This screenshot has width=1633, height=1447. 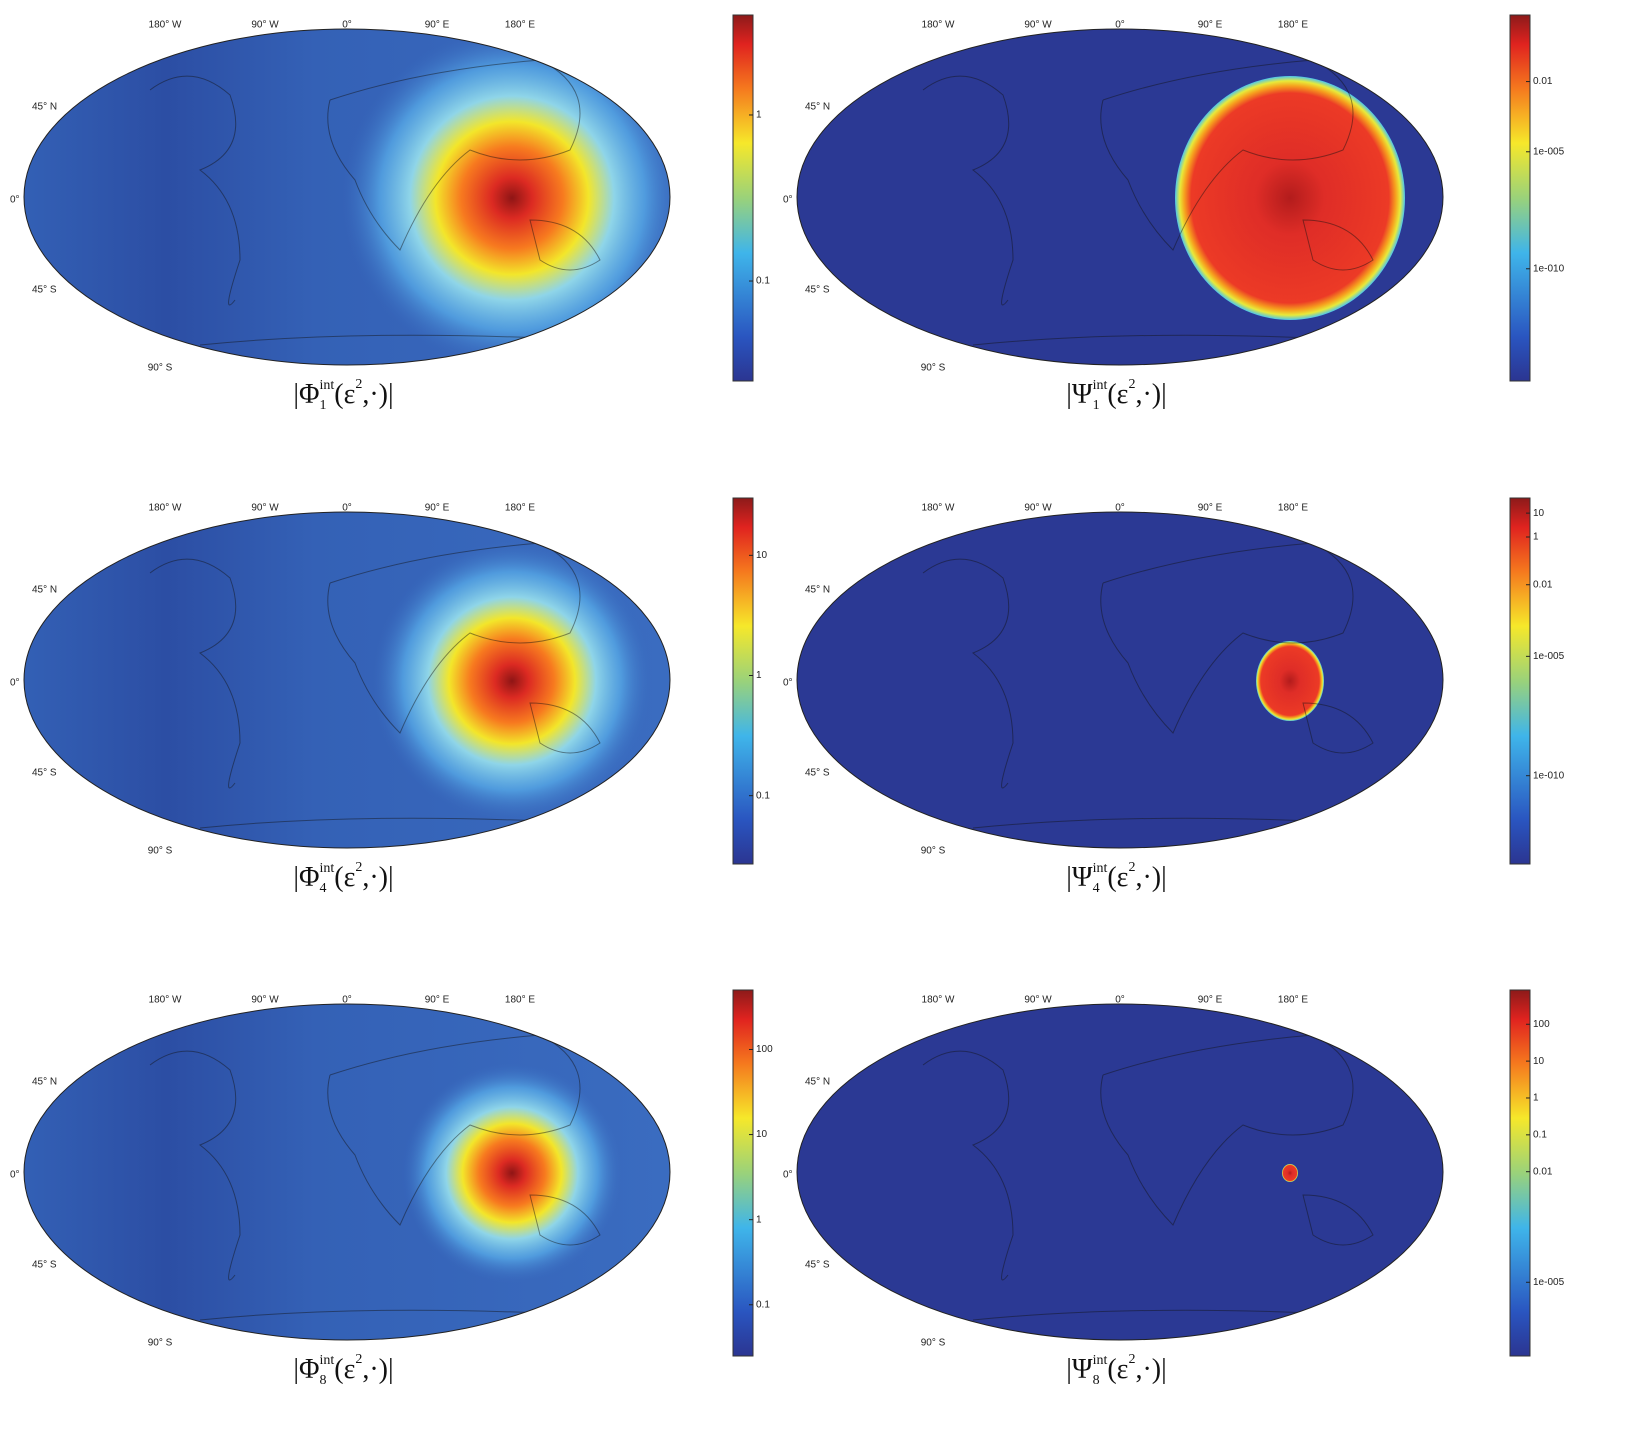 I want to click on caption: |Ψ1 int(ε2,·)|, so click(x=1116, y=395).